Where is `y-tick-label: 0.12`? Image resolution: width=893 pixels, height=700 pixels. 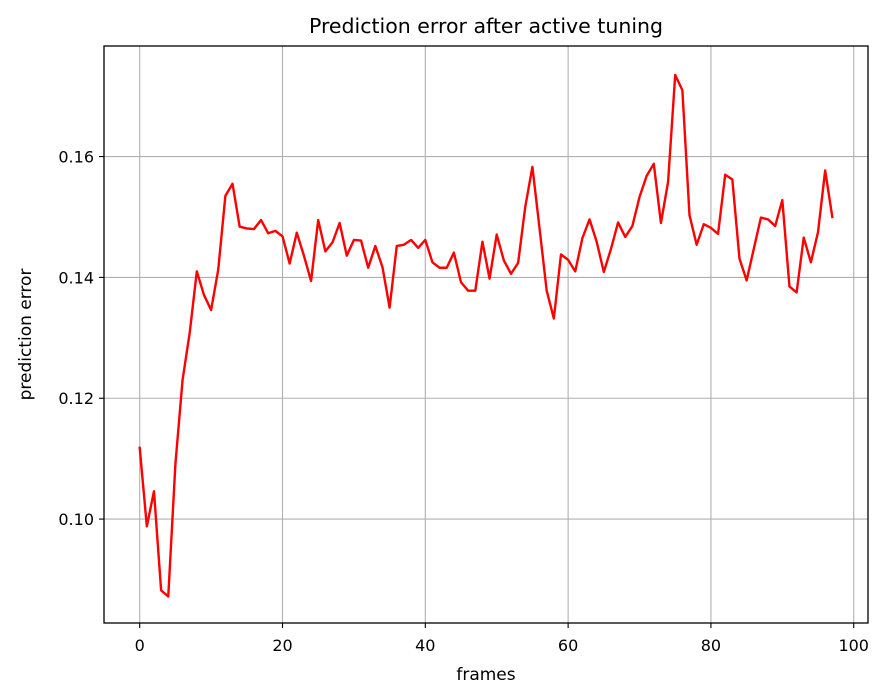 y-tick-label: 0.12 is located at coordinates (76, 398).